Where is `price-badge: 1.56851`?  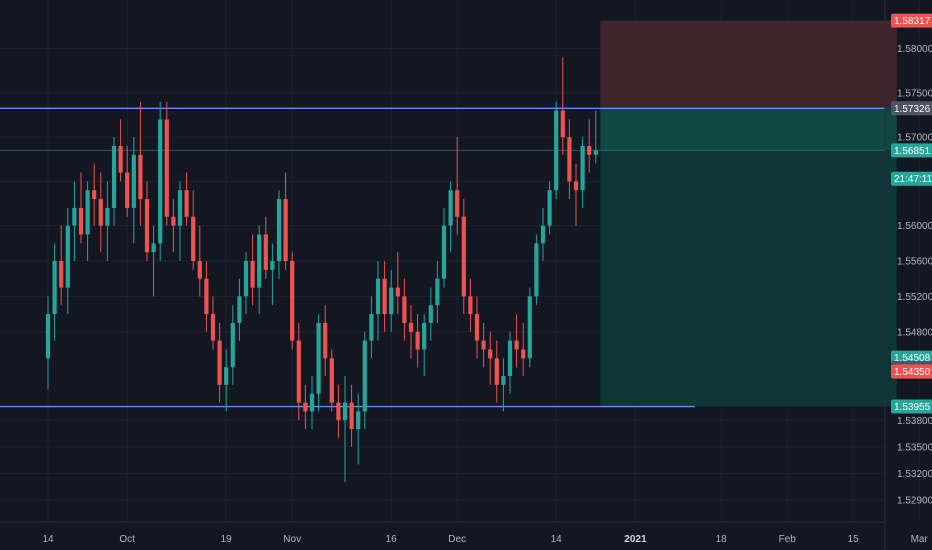 price-badge: 1.56851 is located at coordinates (911, 150).